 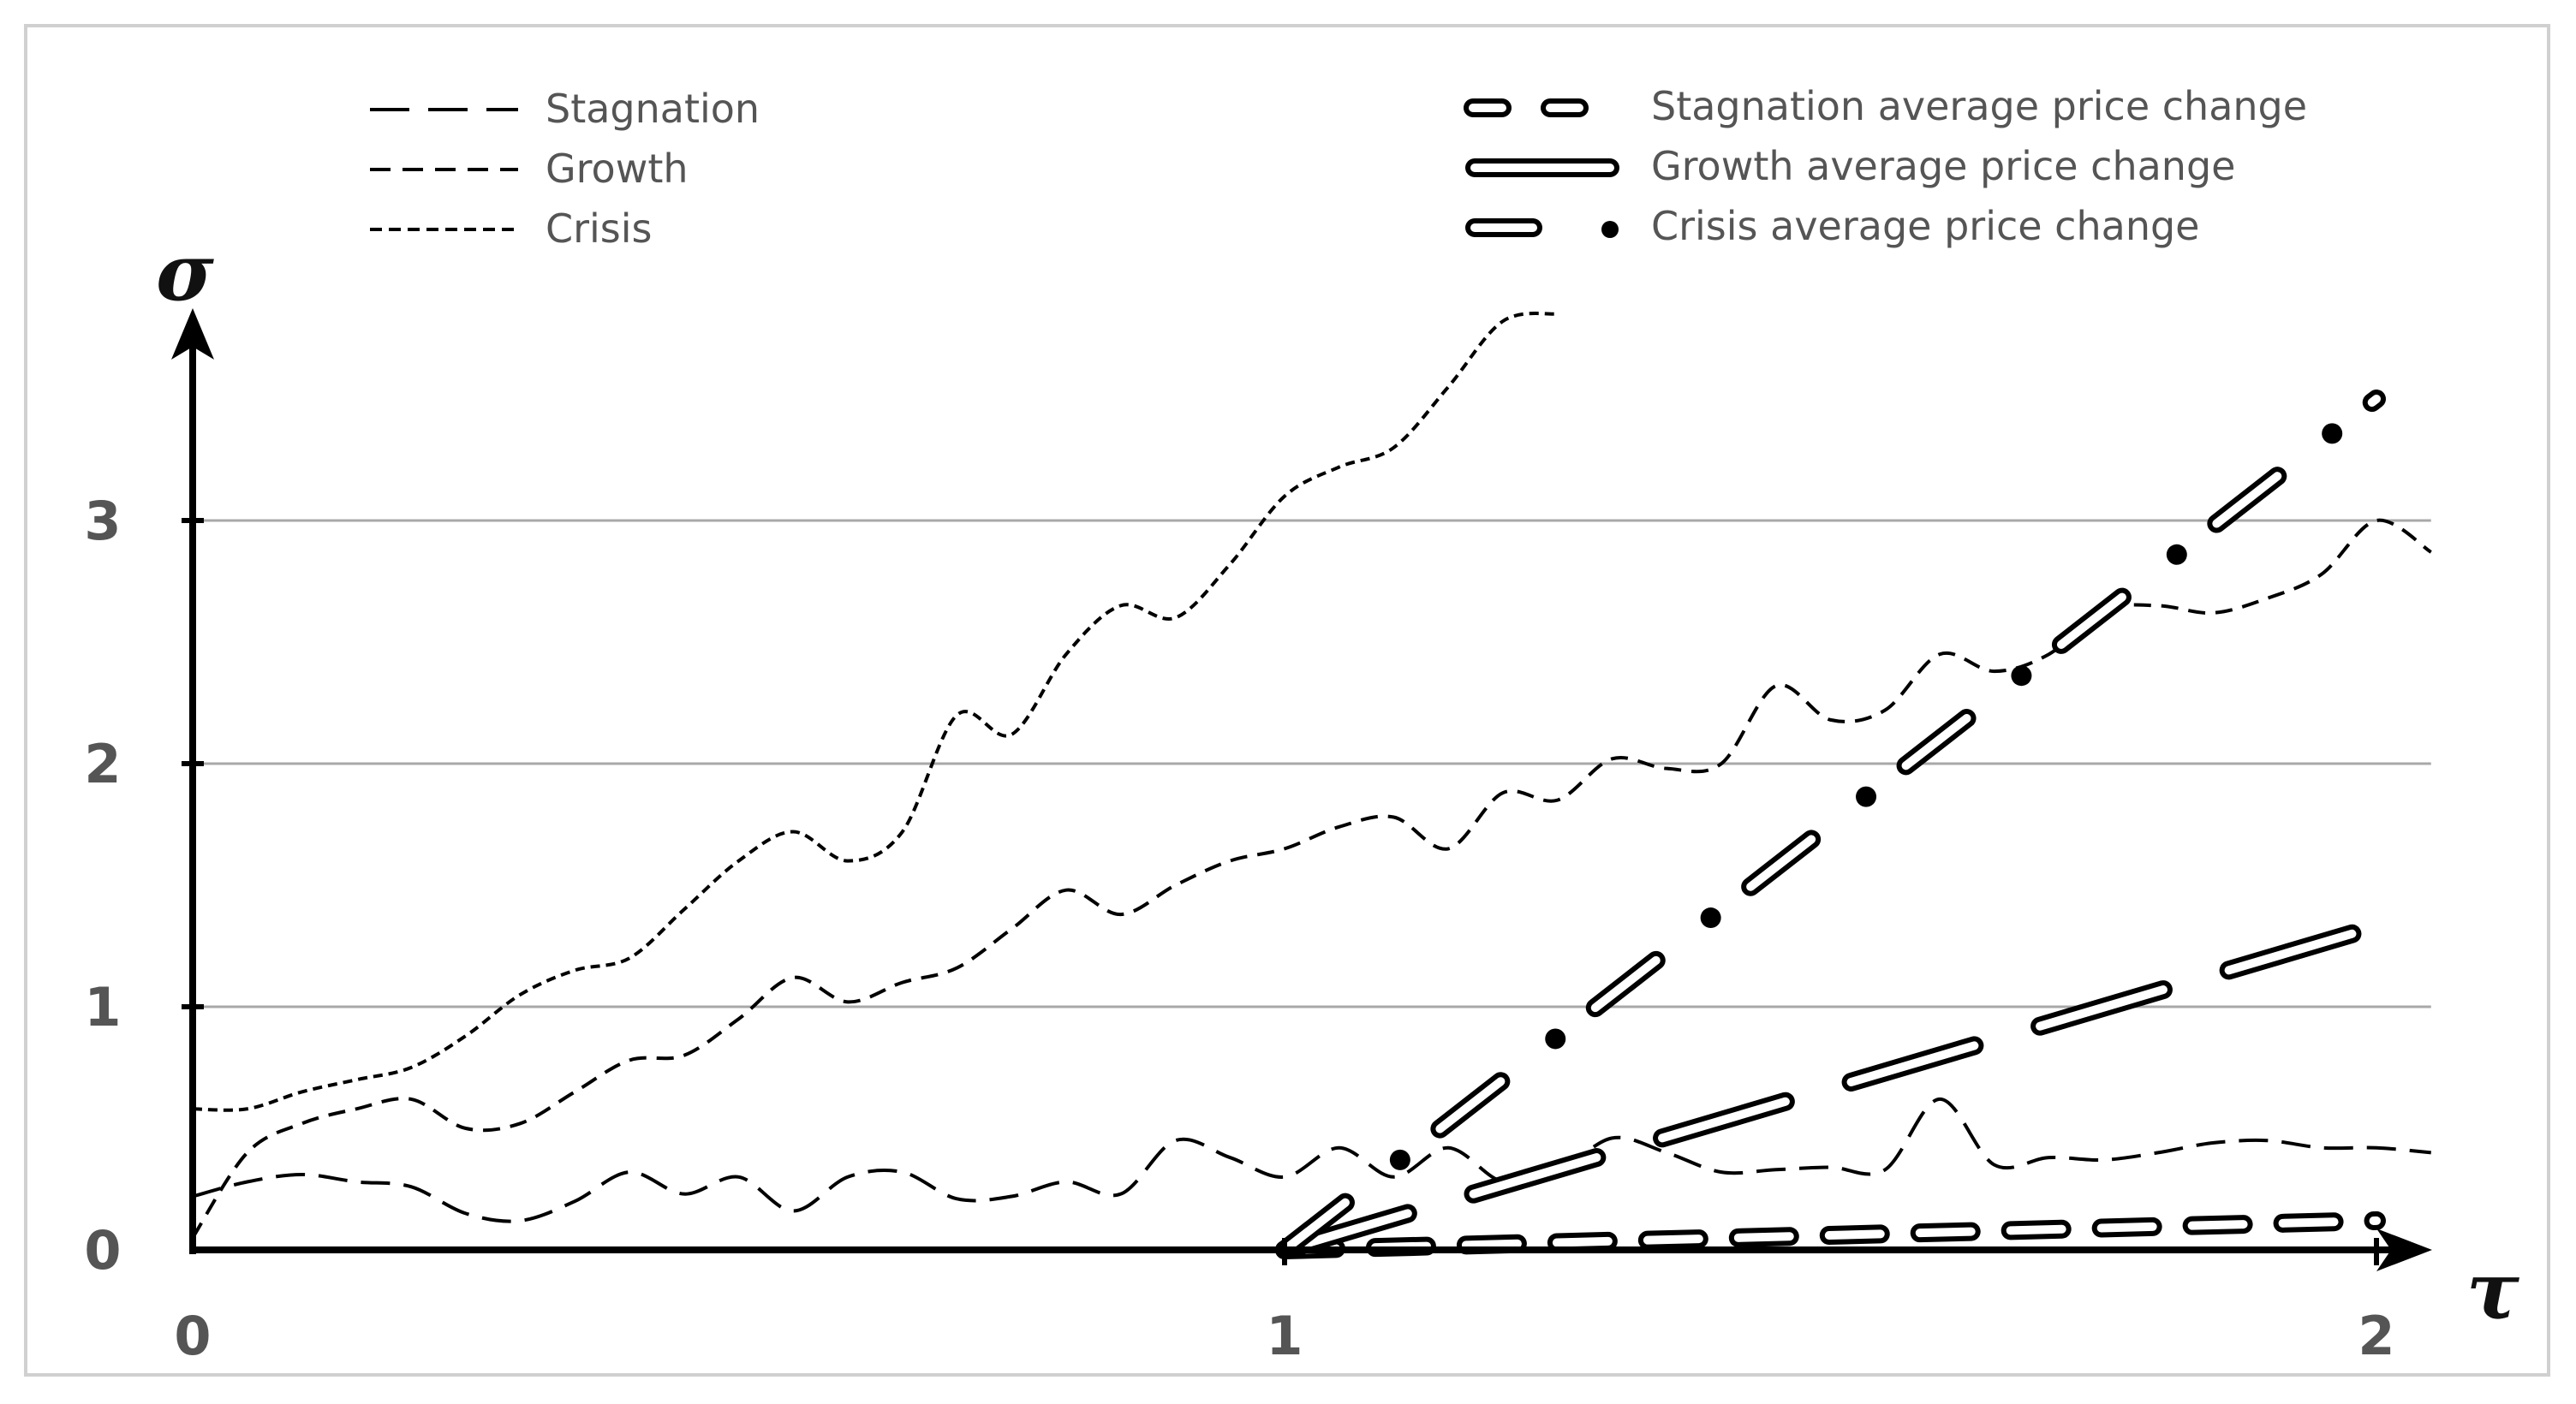 What do you see at coordinates (1943, 166) in the screenshot?
I see `legend-label-growth-avg: Growth average price change` at bounding box center [1943, 166].